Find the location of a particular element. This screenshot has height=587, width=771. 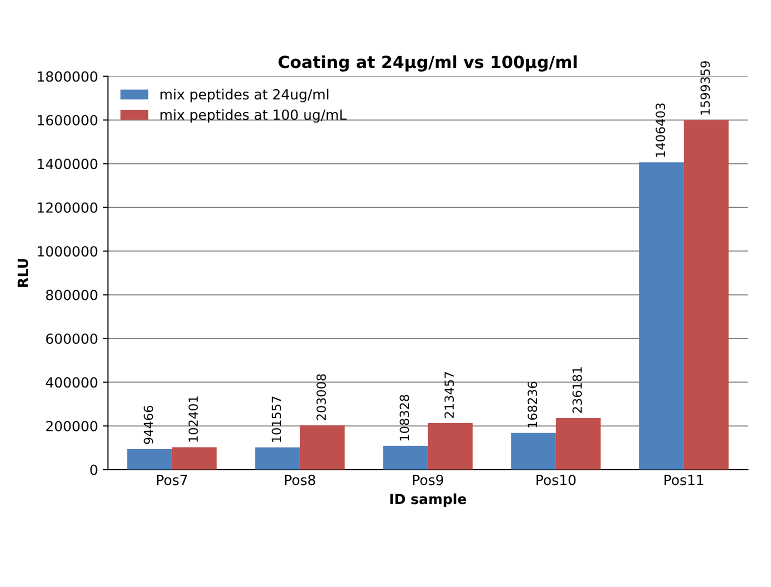

y-tick-label: 1000000 is located at coordinates (68, 251).